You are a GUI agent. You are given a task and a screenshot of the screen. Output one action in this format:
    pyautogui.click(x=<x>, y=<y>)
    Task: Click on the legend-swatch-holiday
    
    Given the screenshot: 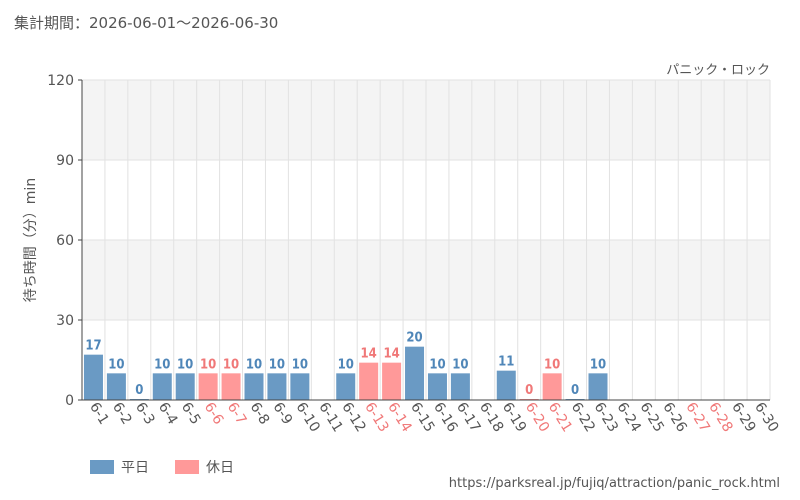 What is the action you would take?
    pyautogui.click(x=187, y=467)
    